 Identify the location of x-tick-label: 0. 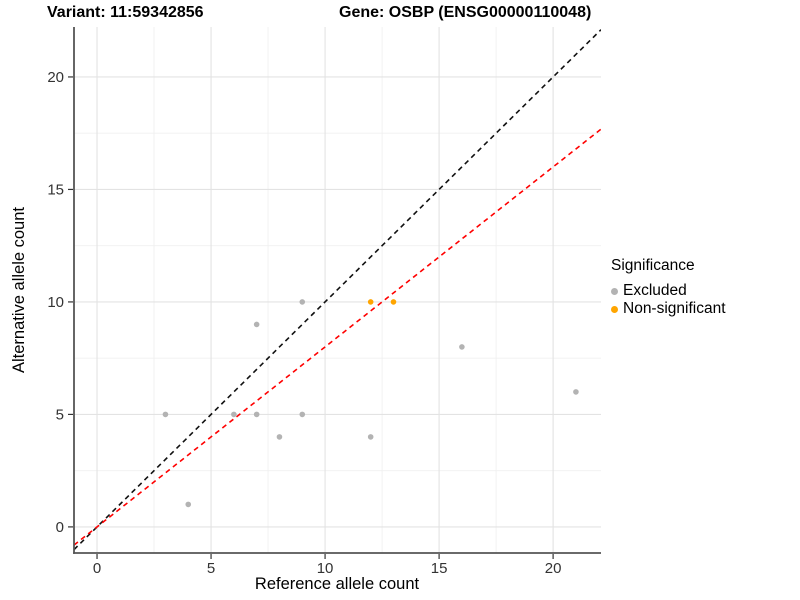
(97, 568).